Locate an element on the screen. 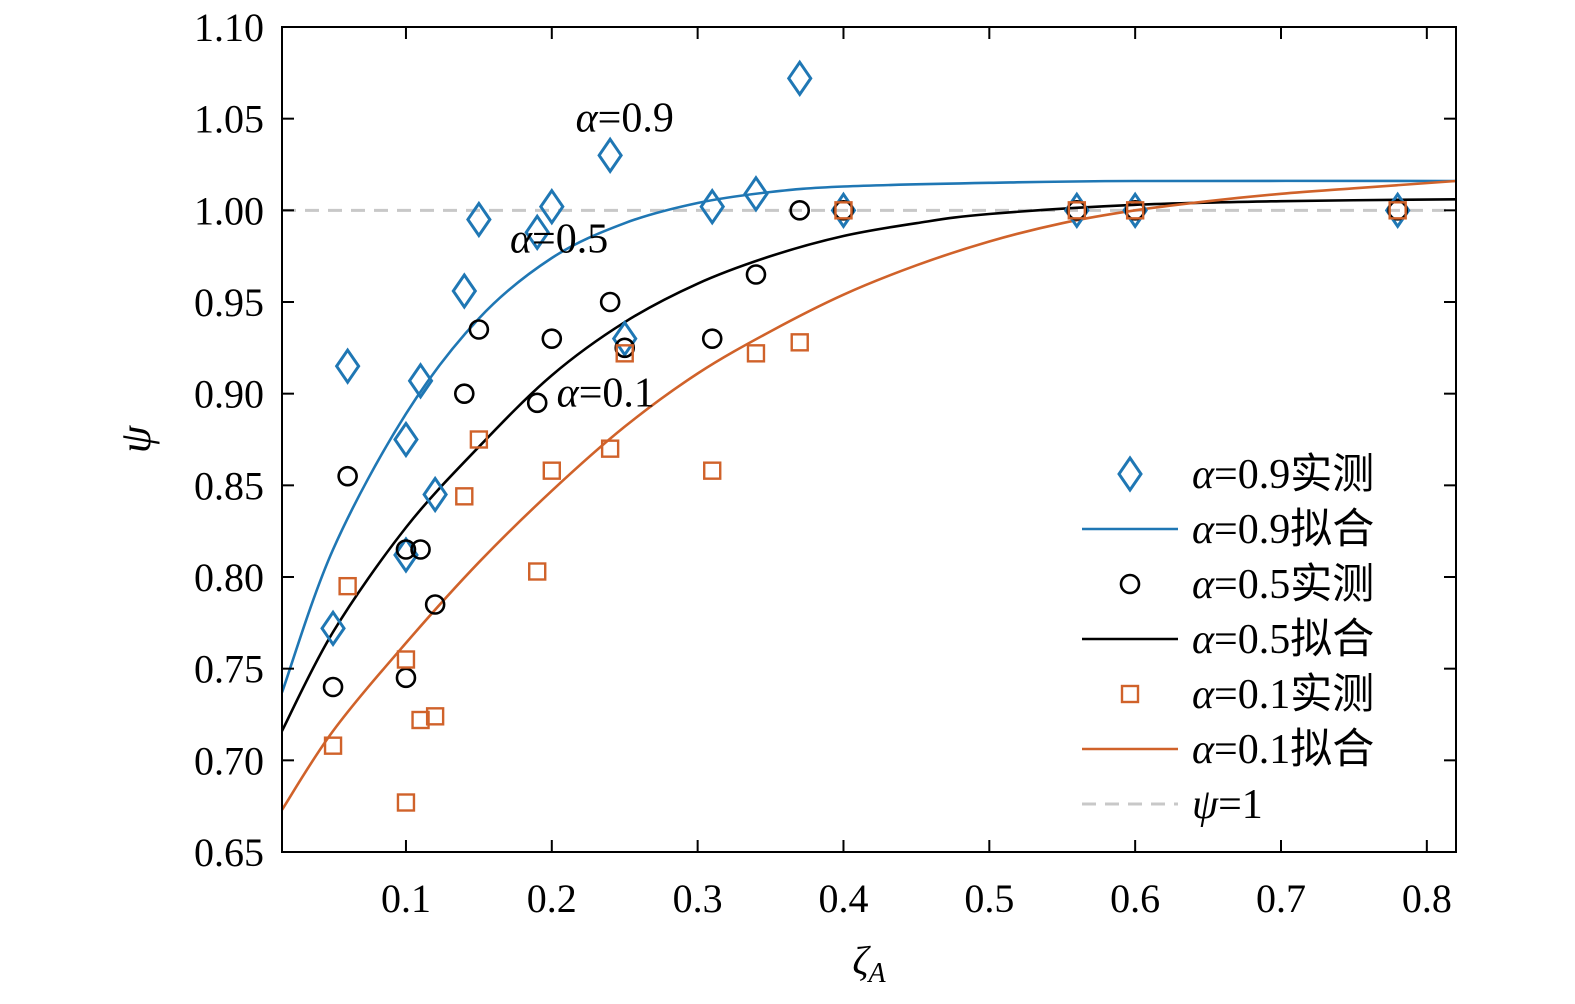 The image size is (1575, 1004). y-axis-label: ψ is located at coordinates (135, 439).